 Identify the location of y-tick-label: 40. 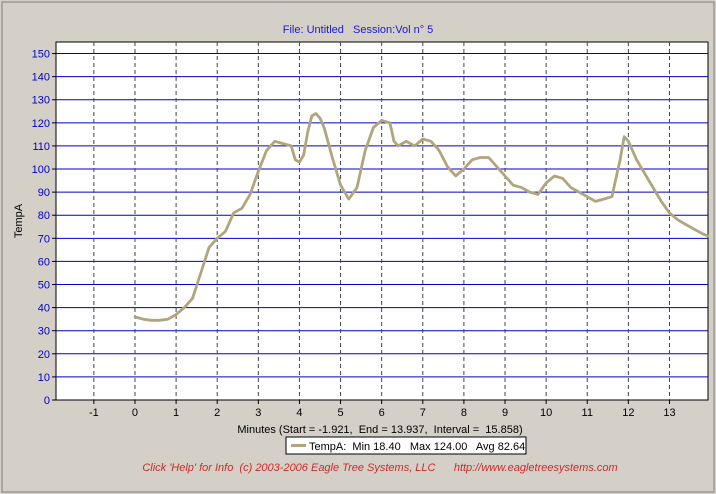
(44, 309).